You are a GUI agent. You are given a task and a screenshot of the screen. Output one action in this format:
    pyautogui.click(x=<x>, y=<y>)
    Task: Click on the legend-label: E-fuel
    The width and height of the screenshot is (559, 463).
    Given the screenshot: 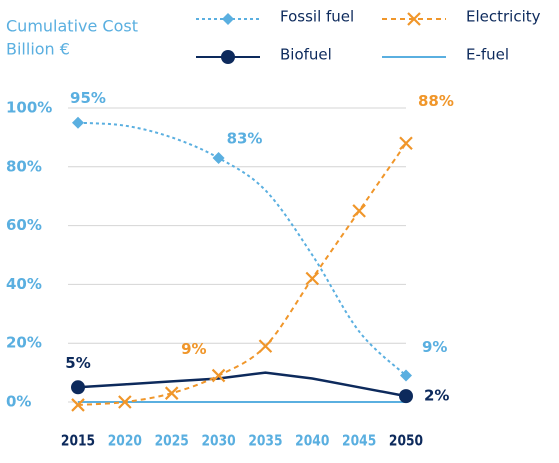 What is the action you would take?
    pyautogui.click(x=487, y=55)
    